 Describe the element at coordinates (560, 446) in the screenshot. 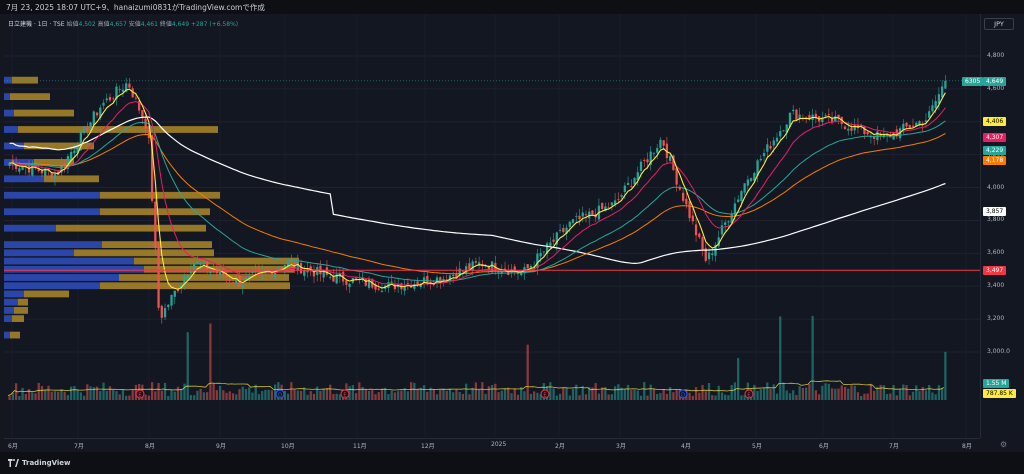

I see `time-tick-label: 2月` at that location.